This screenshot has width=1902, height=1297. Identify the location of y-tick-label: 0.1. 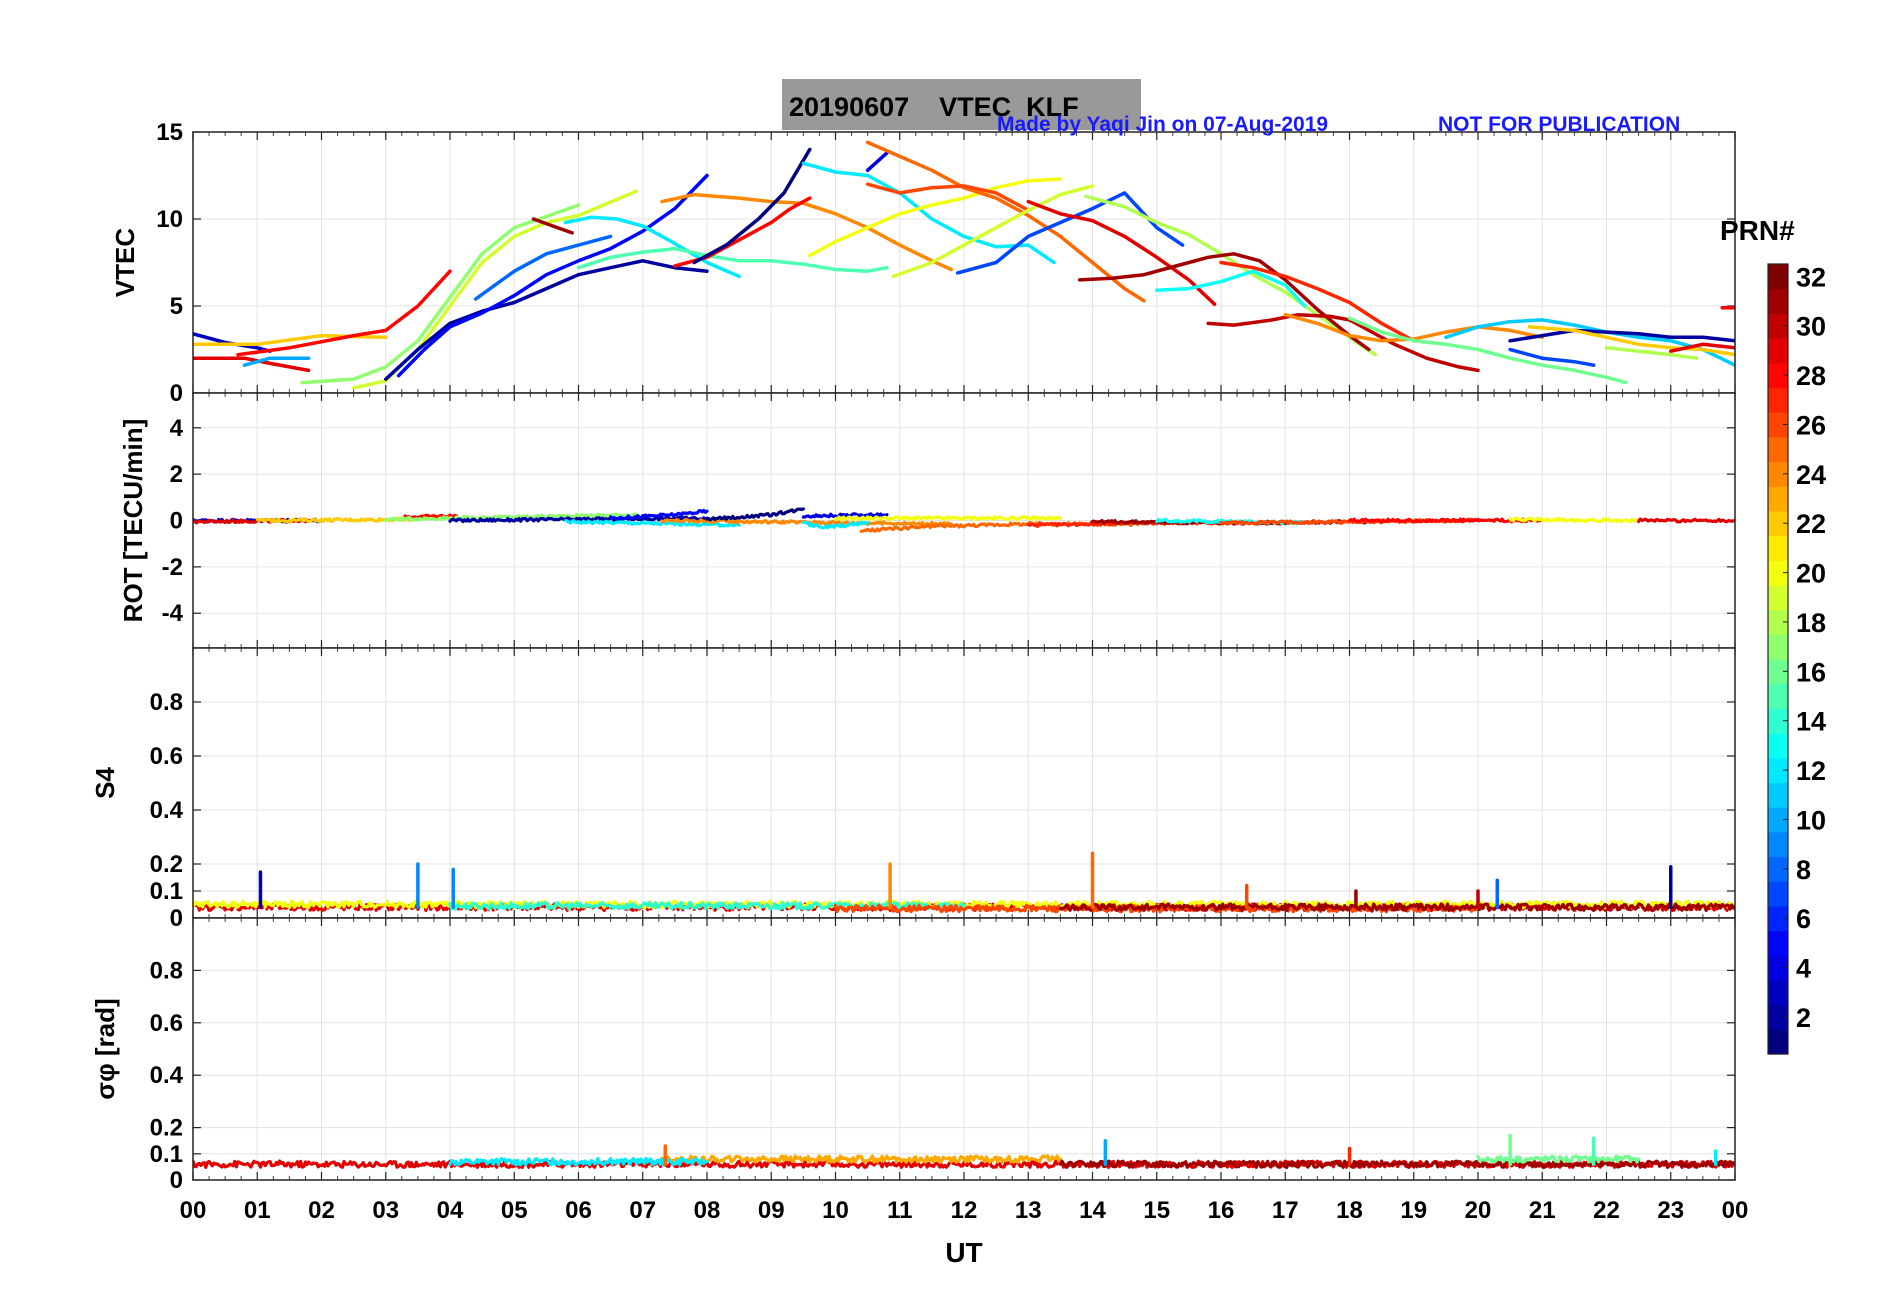
(166, 891).